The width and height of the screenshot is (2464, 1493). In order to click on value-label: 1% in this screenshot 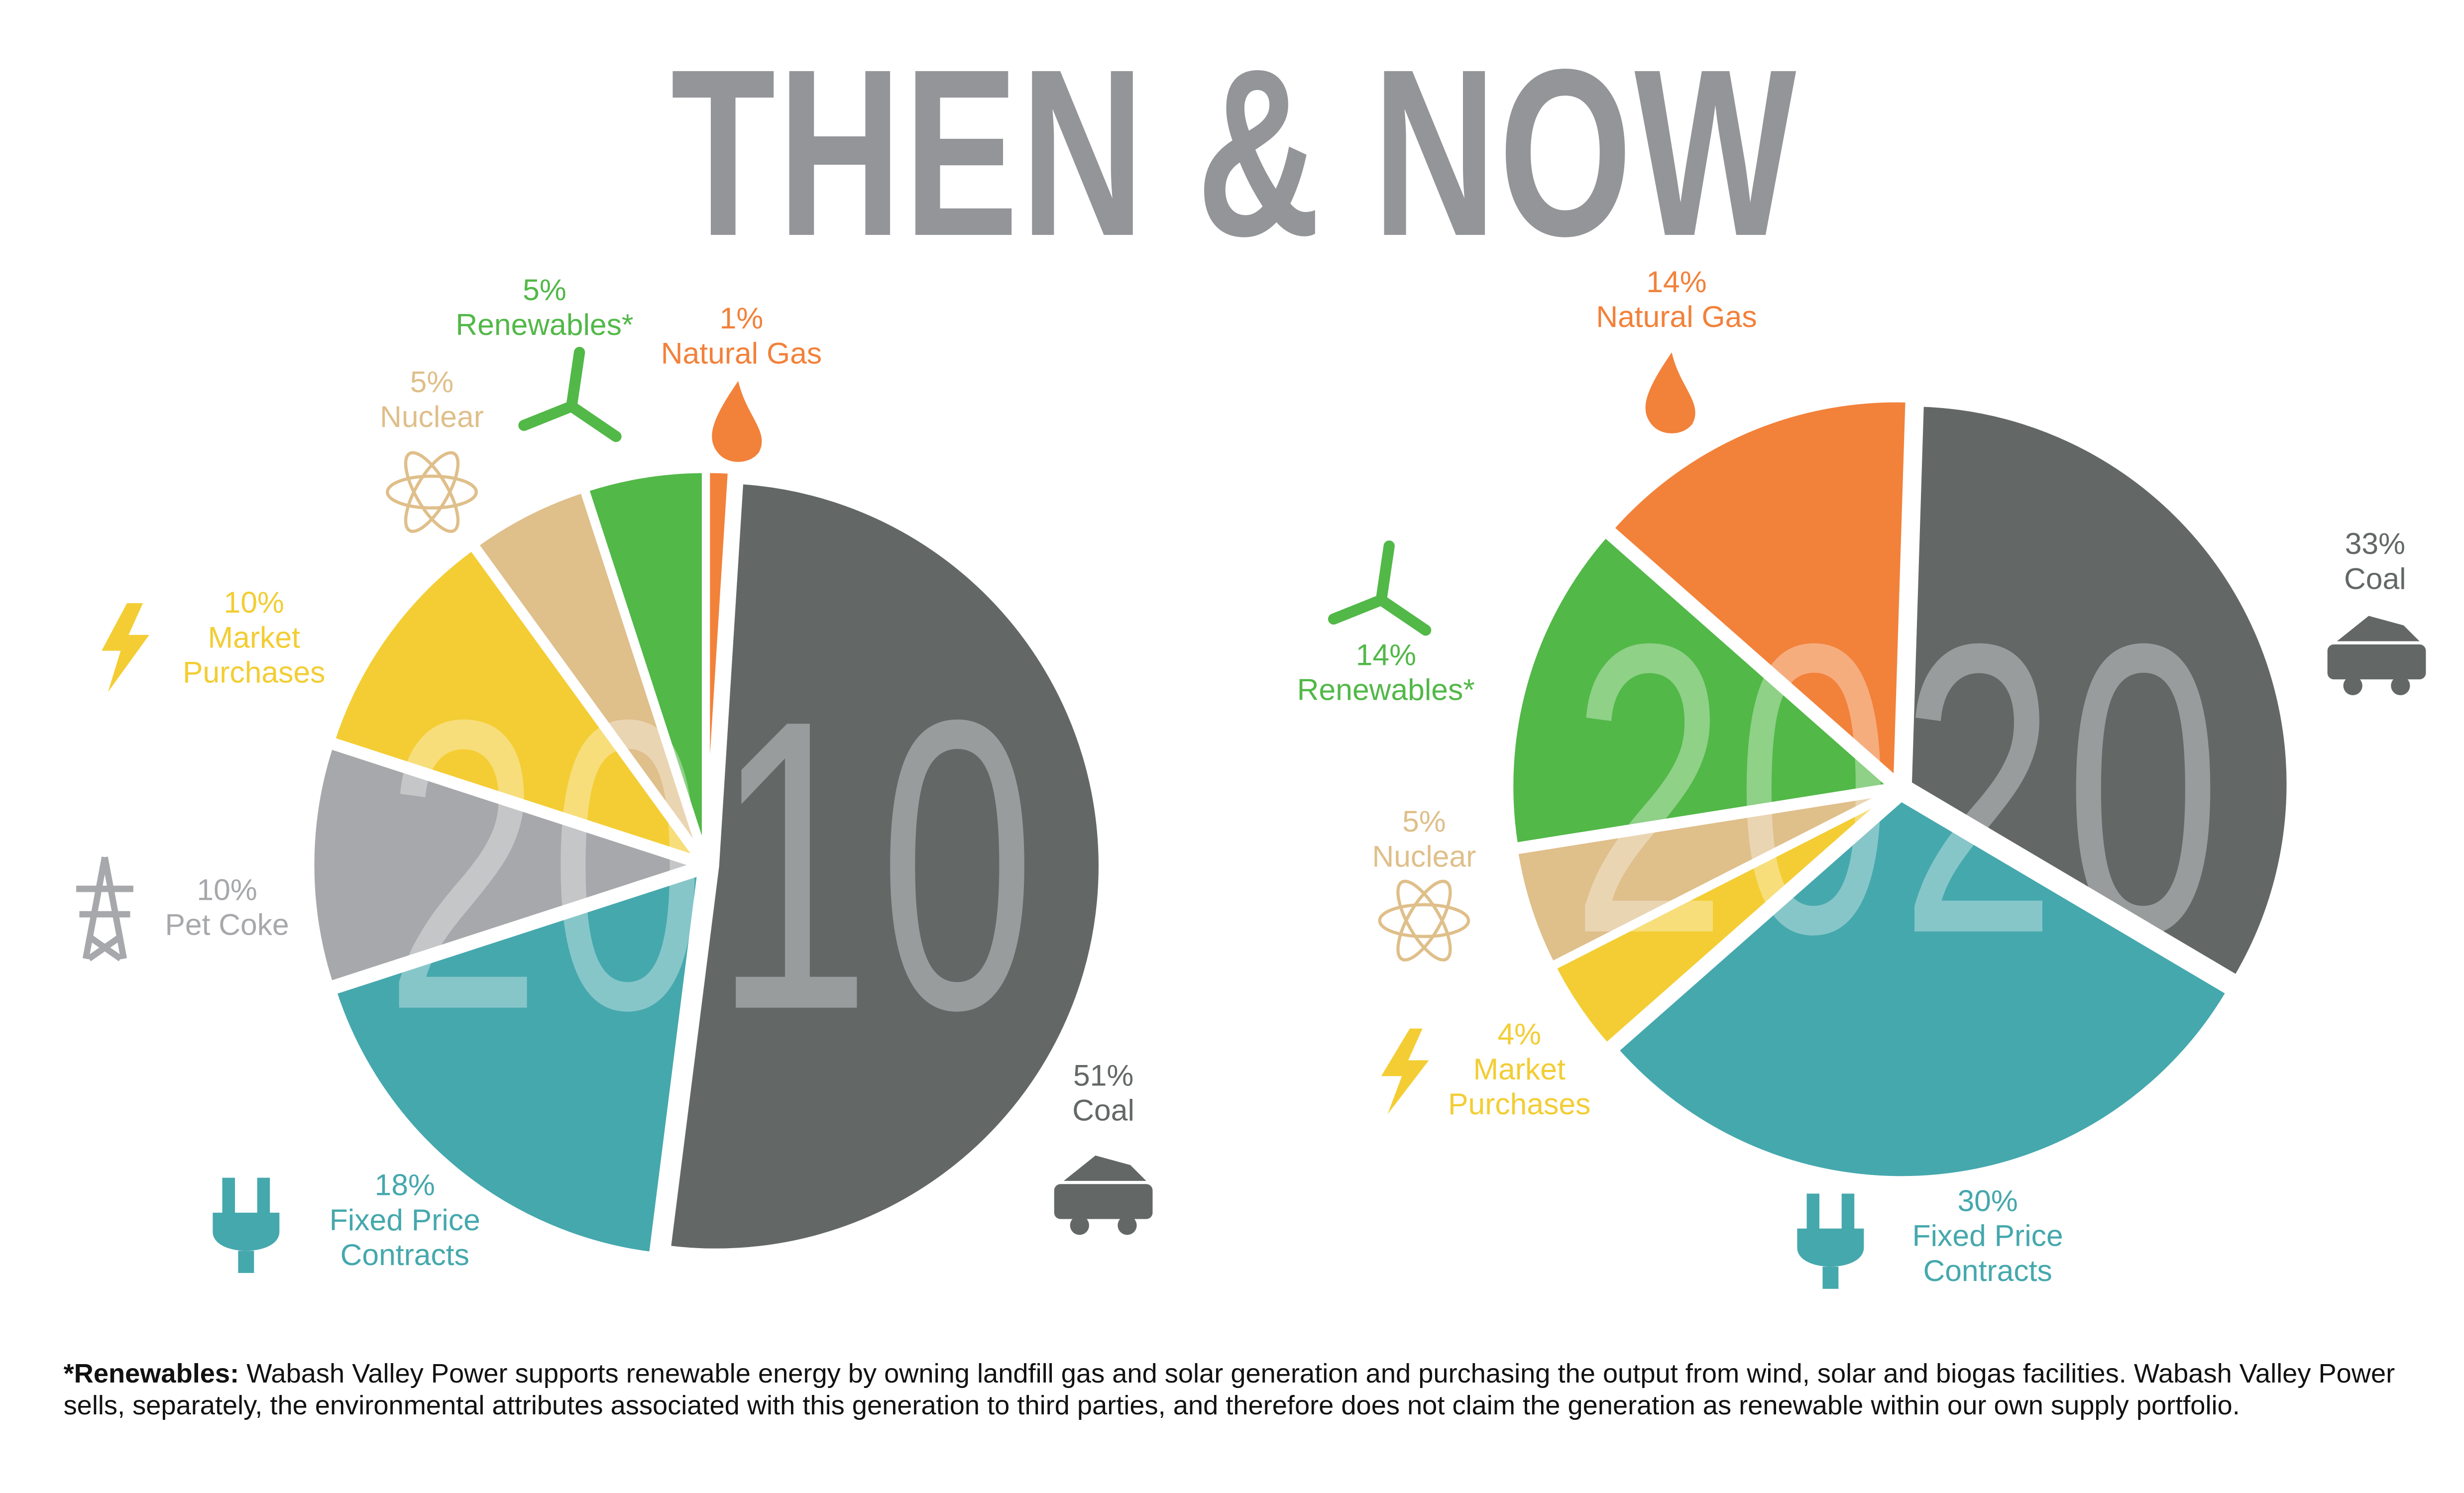, I will do `click(741, 320)`.